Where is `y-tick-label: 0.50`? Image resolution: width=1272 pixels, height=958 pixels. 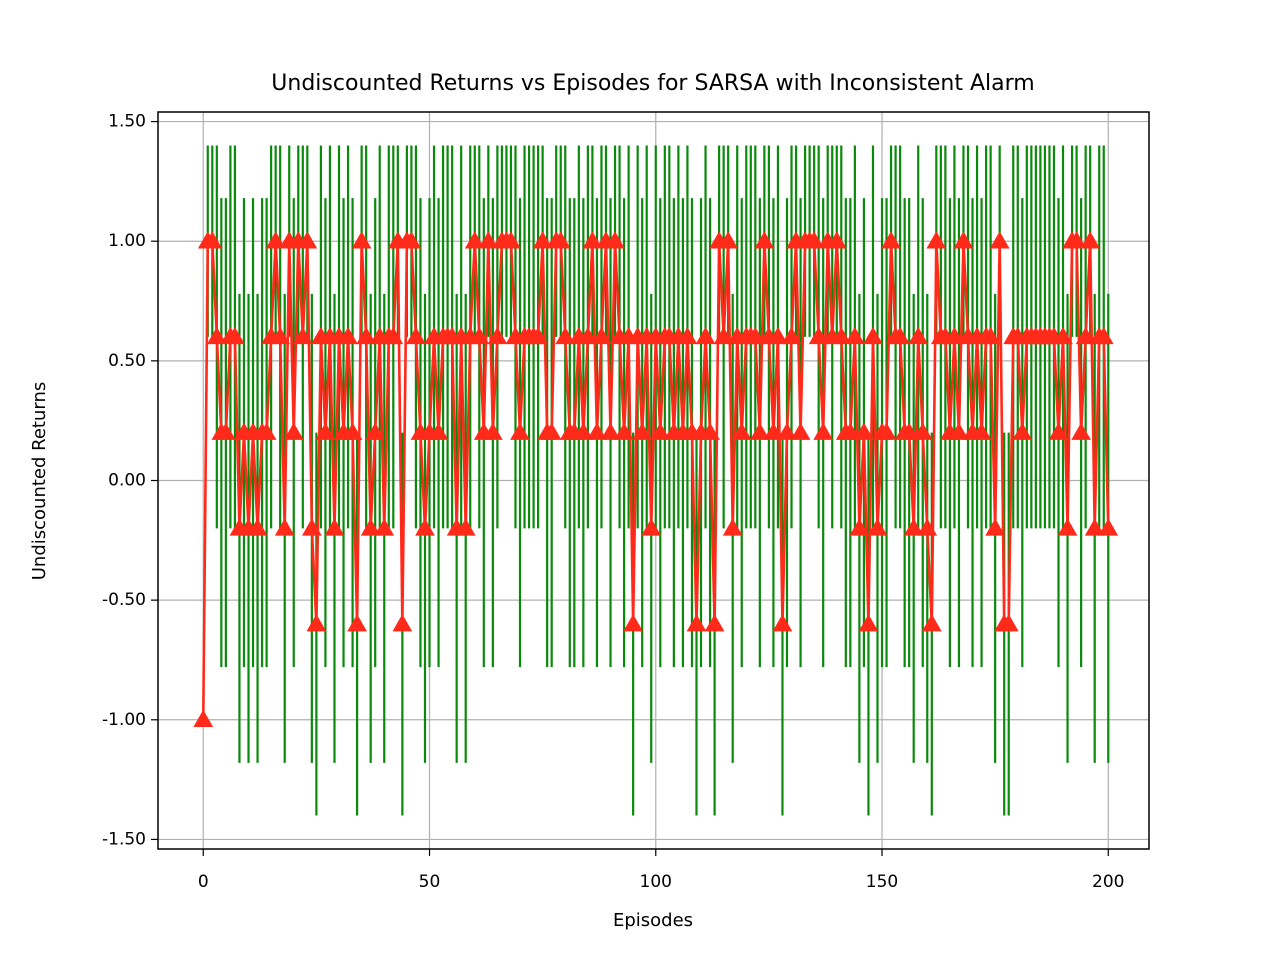 y-tick-label: 0.50 is located at coordinates (127, 361).